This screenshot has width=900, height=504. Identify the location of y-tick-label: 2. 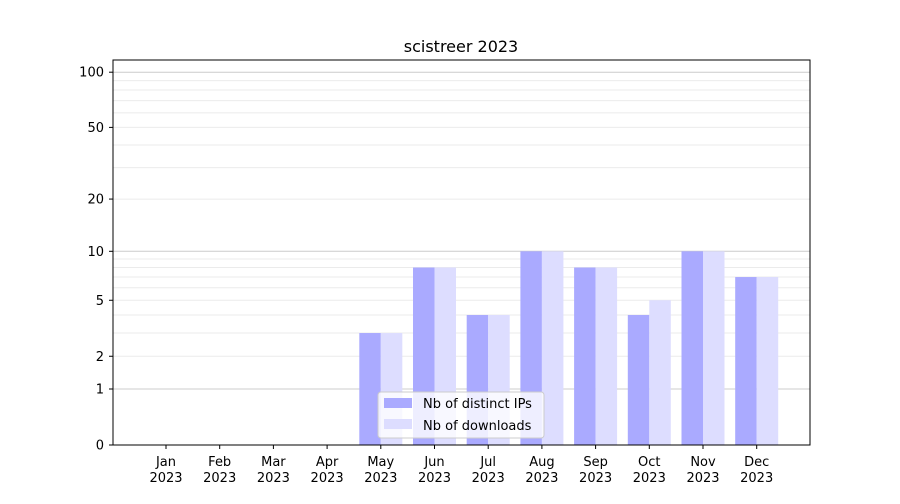
(100, 357).